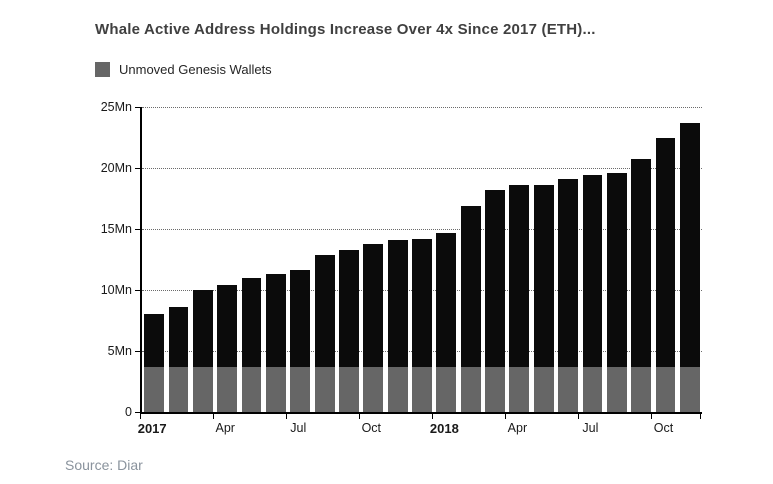 This screenshot has height=484, width=773. Describe the element at coordinates (519, 298) in the screenshot. I see `bar-apr-2018` at that location.